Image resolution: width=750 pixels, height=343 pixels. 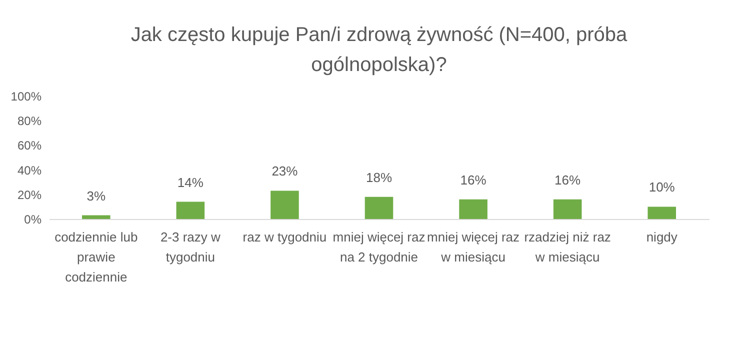 What do you see at coordinates (284, 237) in the screenshot?
I see `x-tick-label: raz w tygodniu` at bounding box center [284, 237].